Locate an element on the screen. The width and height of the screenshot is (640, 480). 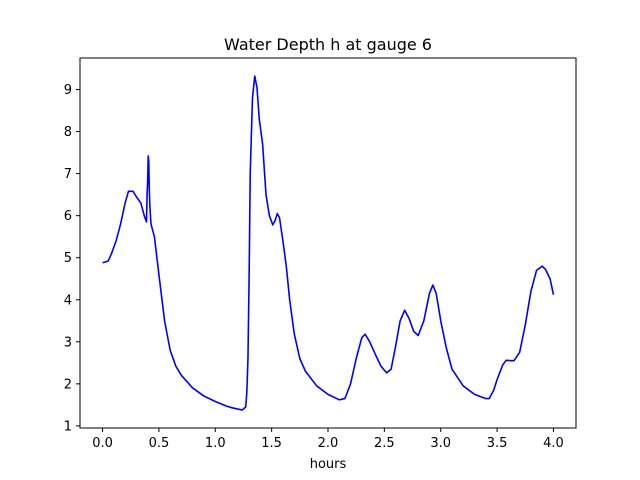
y-tick-label: 9 is located at coordinates (68, 90).